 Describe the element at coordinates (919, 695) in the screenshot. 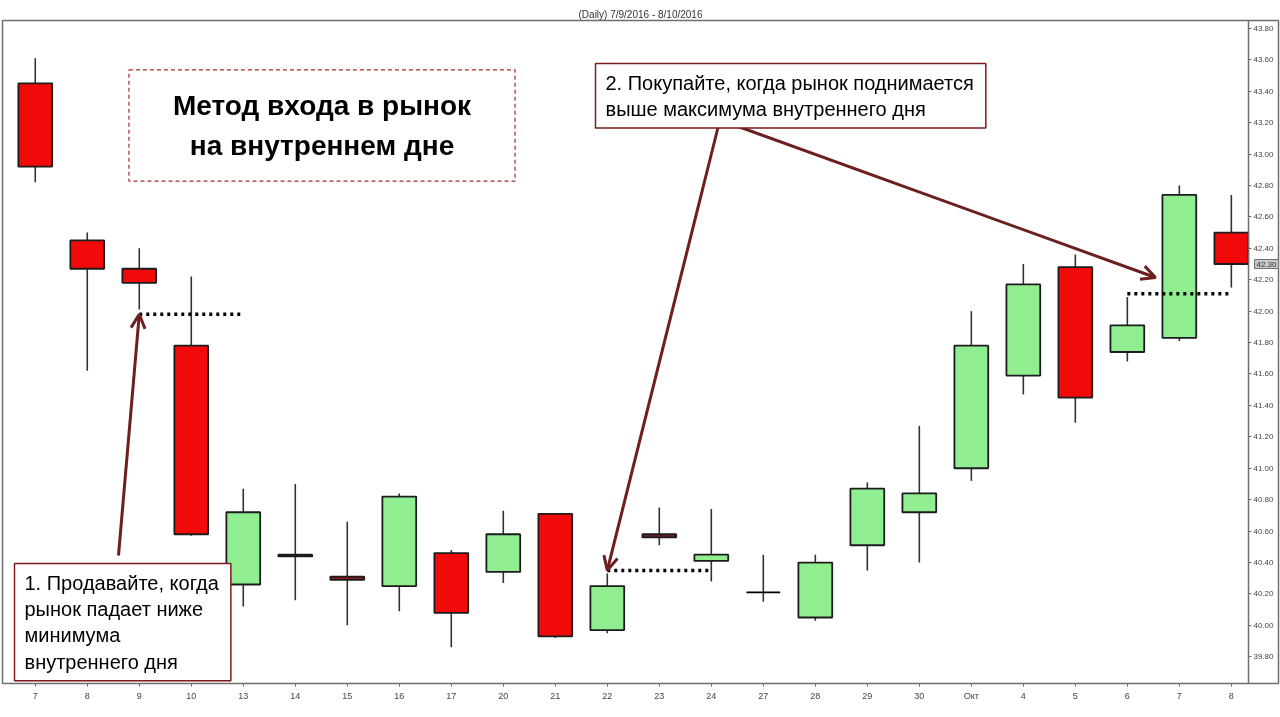

I see `x-tick-label: 30` at that location.